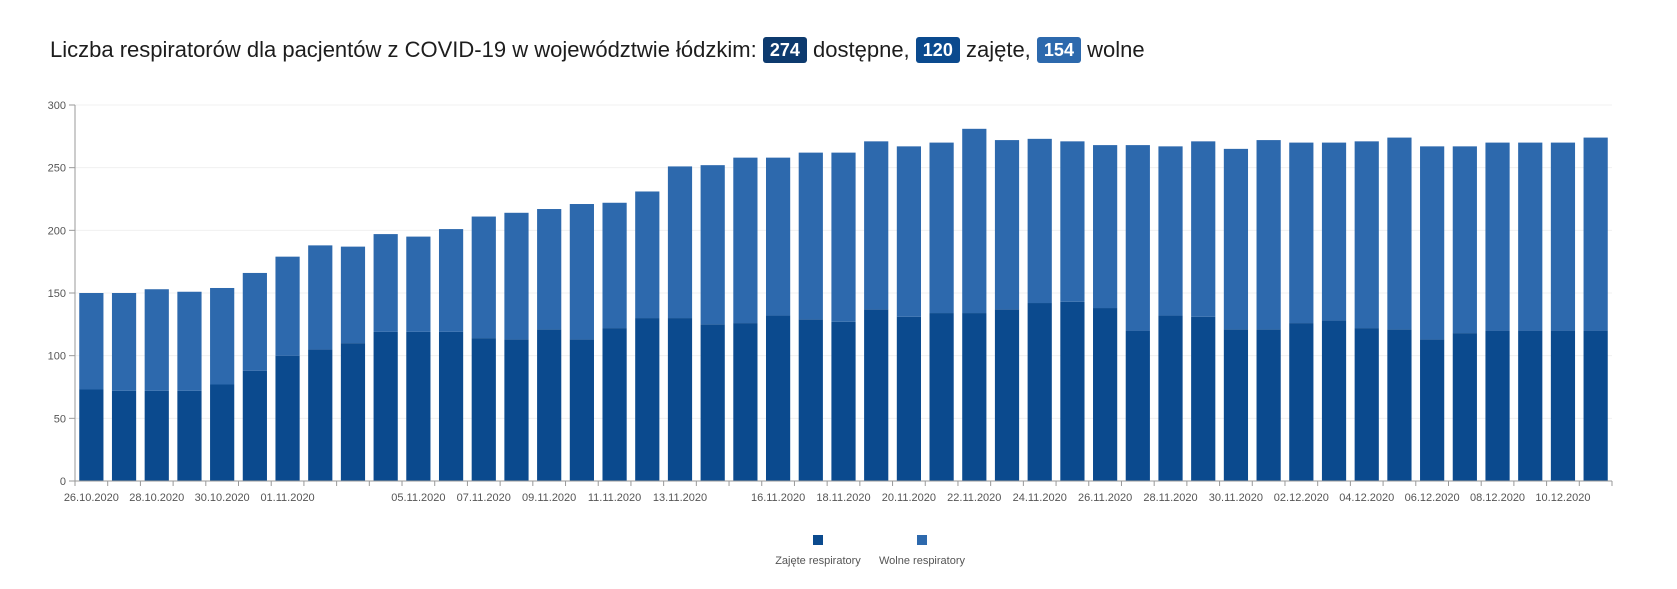  Describe the element at coordinates (287, 498) in the screenshot. I see `x-tick-label: 01.11.2020` at that location.